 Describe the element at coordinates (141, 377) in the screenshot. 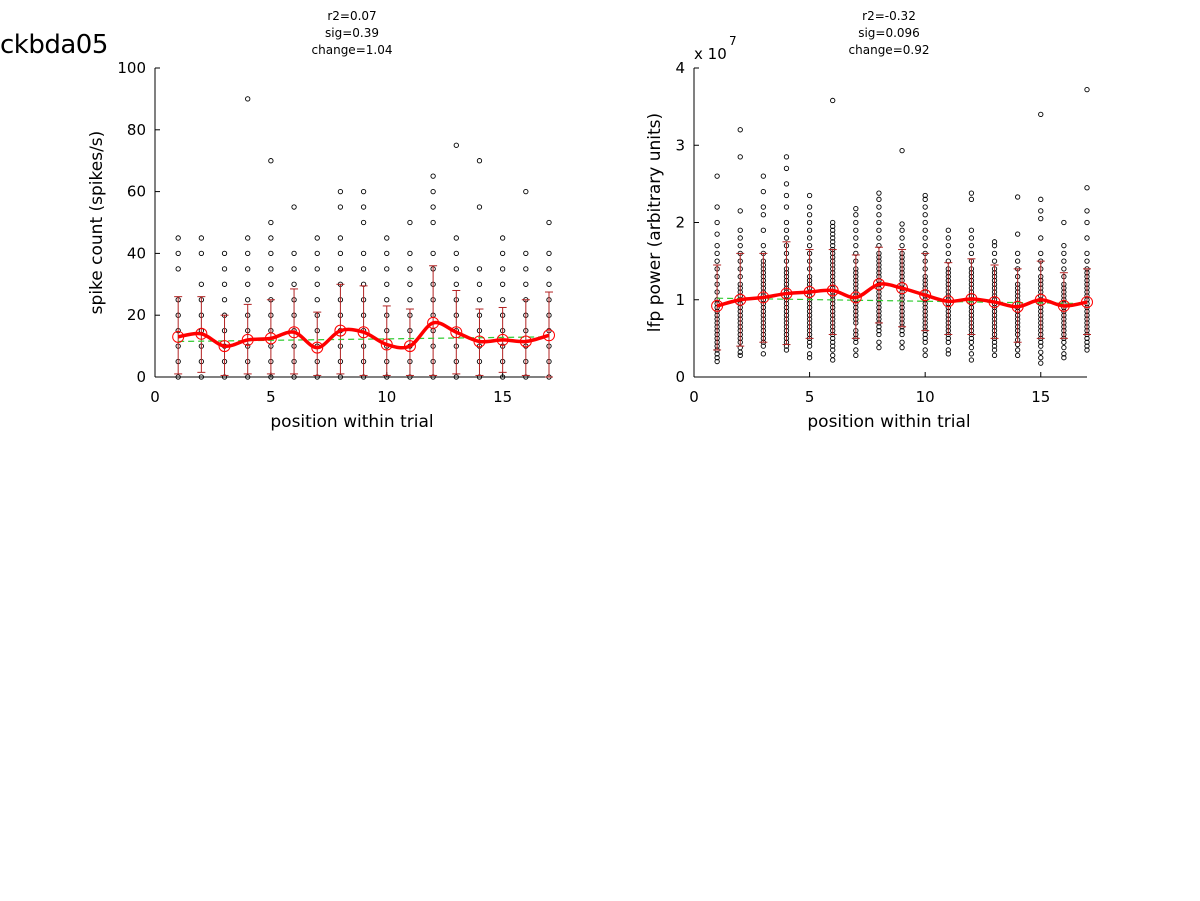

I see `y-tick-label: 0` at that location.